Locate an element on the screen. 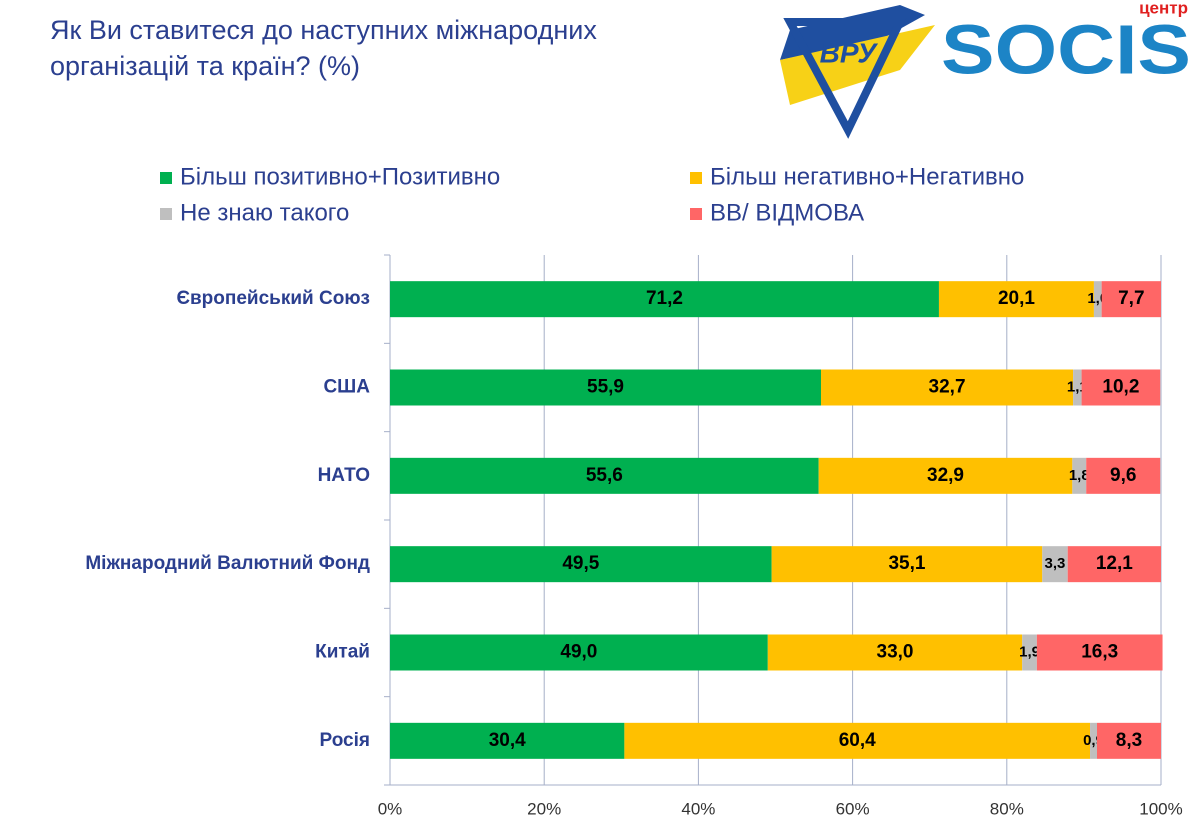  data-label: 8,3 is located at coordinates (1129, 740).